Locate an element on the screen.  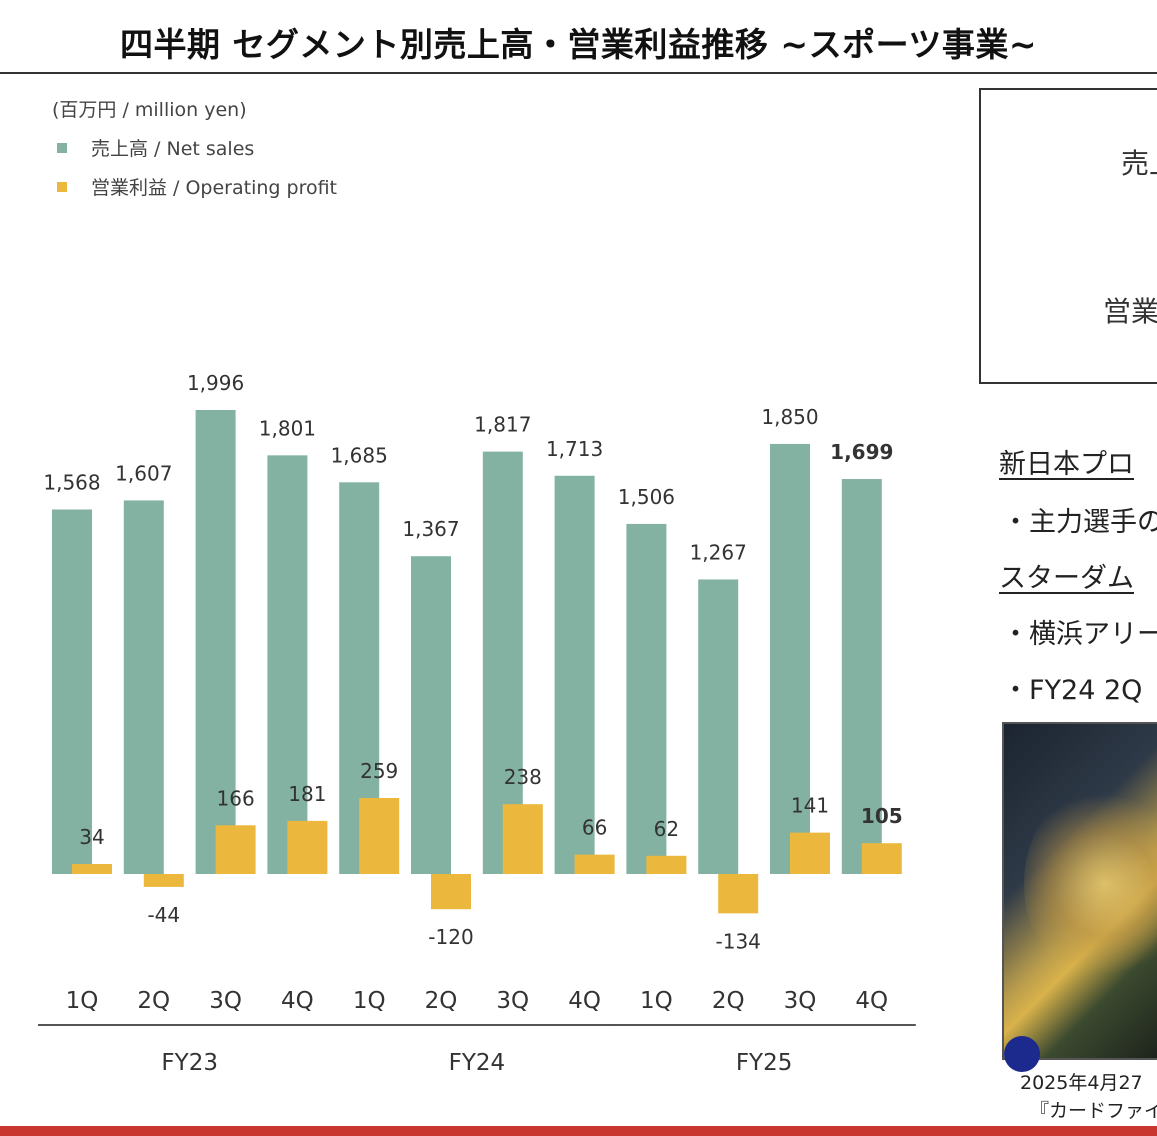
photo-caption-title: 『カードファイ is located at coordinates (1093, 1111).